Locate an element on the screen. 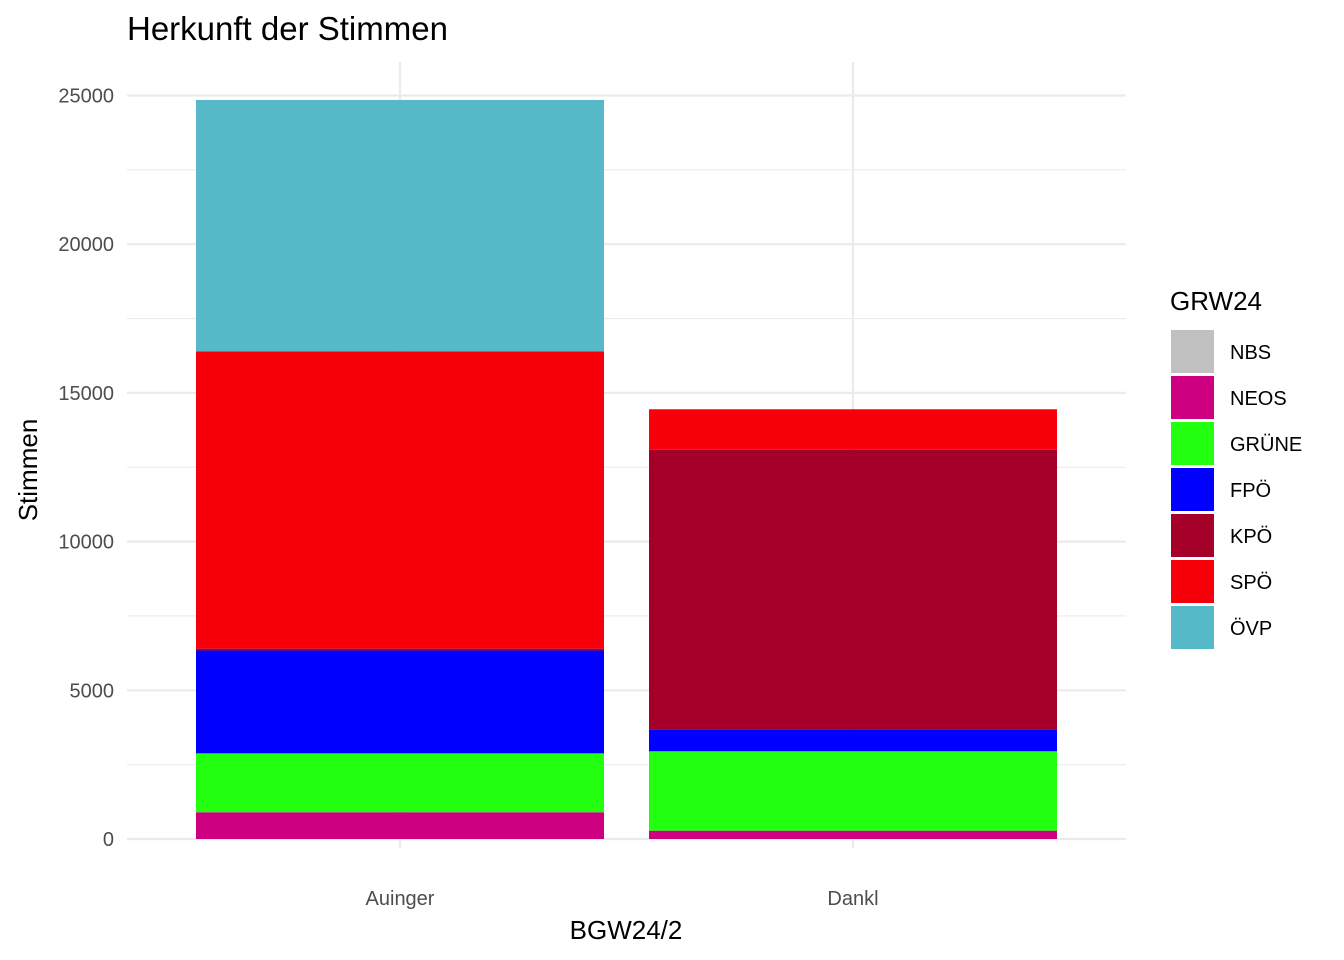 The image size is (1344, 960). x-axis-ticks: Auinger Dankl is located at coordinates (622, 899).